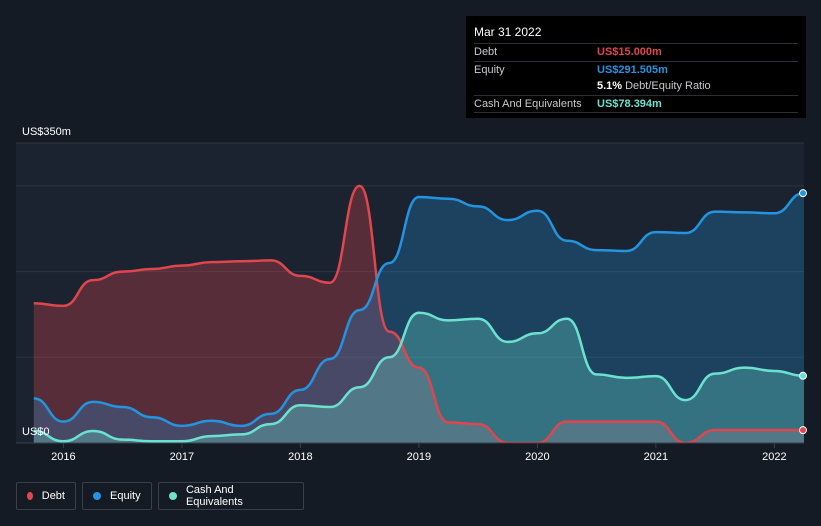 The width and height of the screenshot is (821, 526). I want to click on cash-dot-icon, so click(173, 496).